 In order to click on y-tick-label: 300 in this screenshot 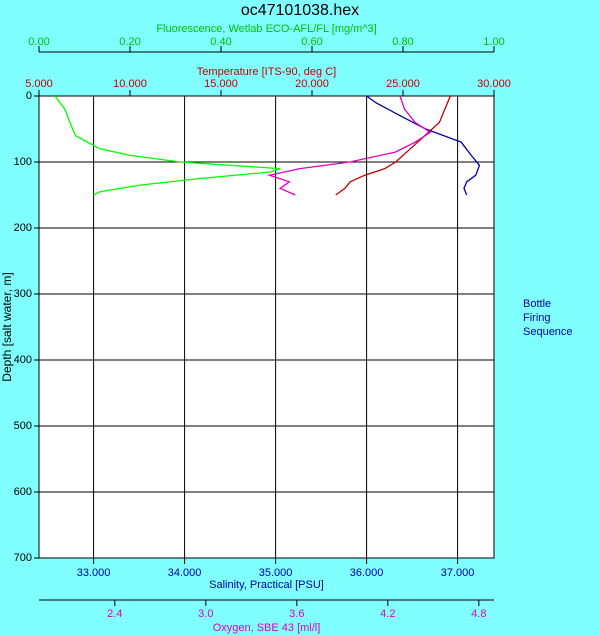, I will do `click(23, 294)`.